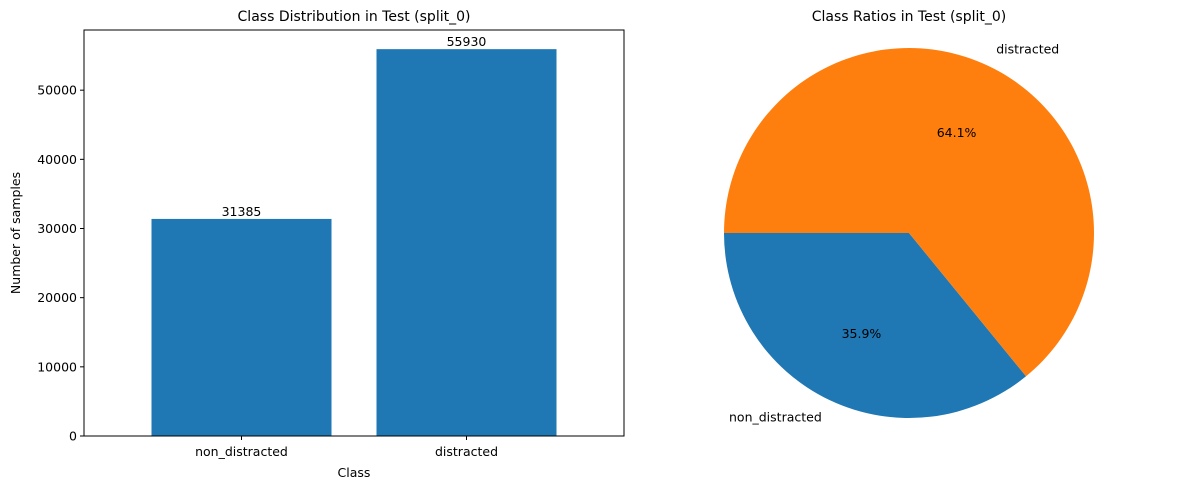 The image size is (1189, 490). What do you see at coordinates (57, 90) in the screenshot?
I see `y-tick-label: 50000` at bounding box center [57, 90].